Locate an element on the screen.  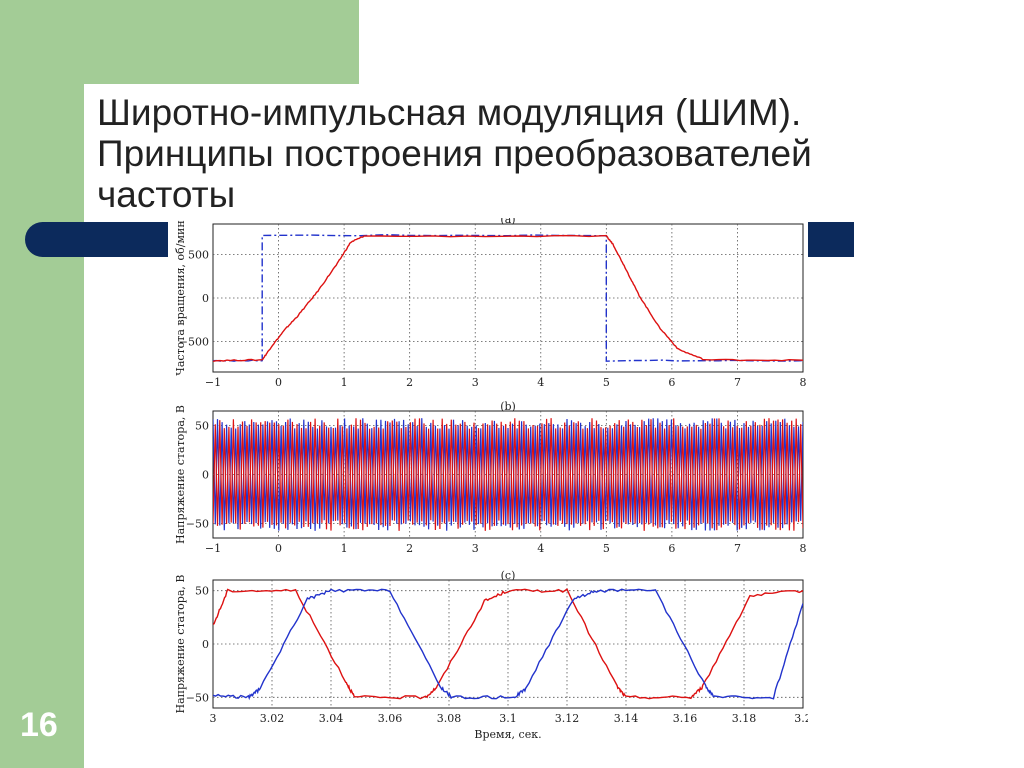
panel-b-xtick-label: 5 is located at coordinates (606, 548).